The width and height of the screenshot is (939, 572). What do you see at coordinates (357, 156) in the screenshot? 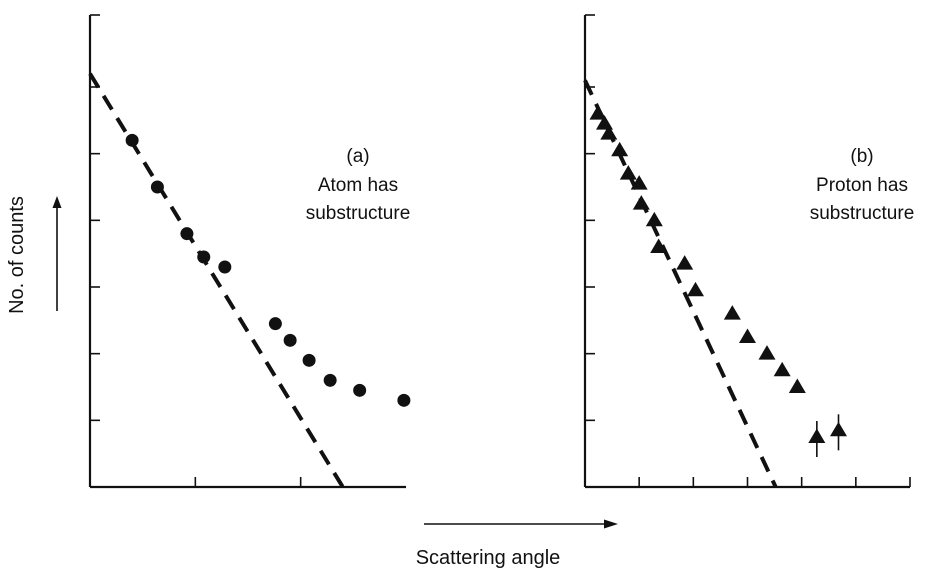
I see `panel-a-label: (a)` at bounding box center [357, 156].